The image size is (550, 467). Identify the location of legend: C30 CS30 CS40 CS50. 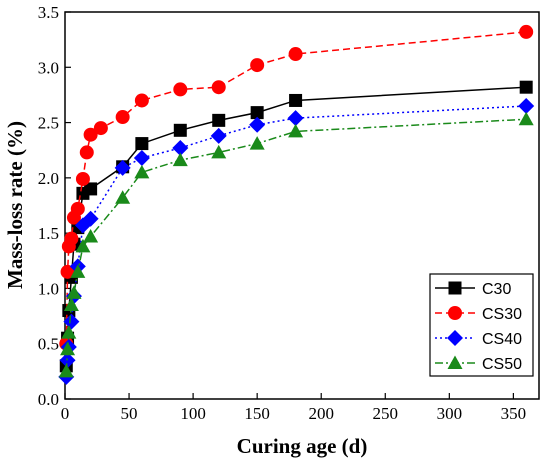
(481, 325).